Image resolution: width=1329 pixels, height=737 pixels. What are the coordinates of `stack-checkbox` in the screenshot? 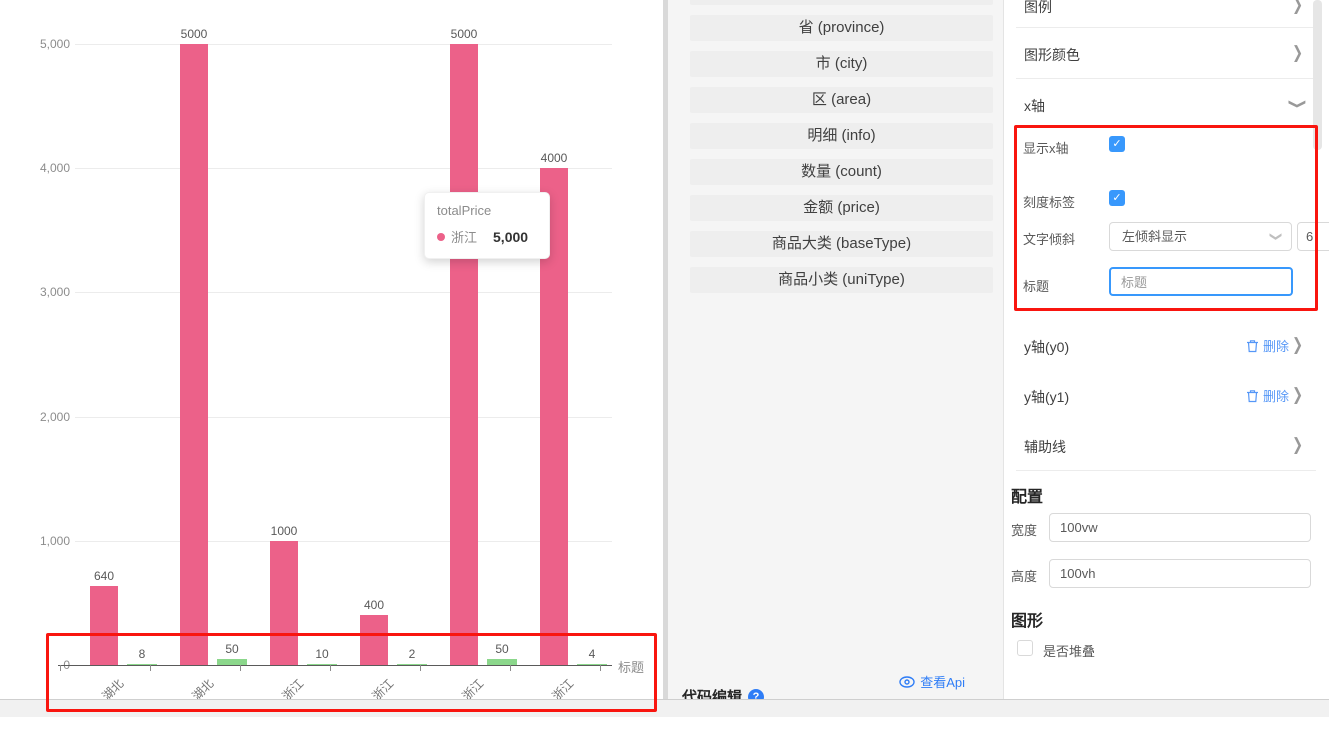 It's located at (1025, 648).